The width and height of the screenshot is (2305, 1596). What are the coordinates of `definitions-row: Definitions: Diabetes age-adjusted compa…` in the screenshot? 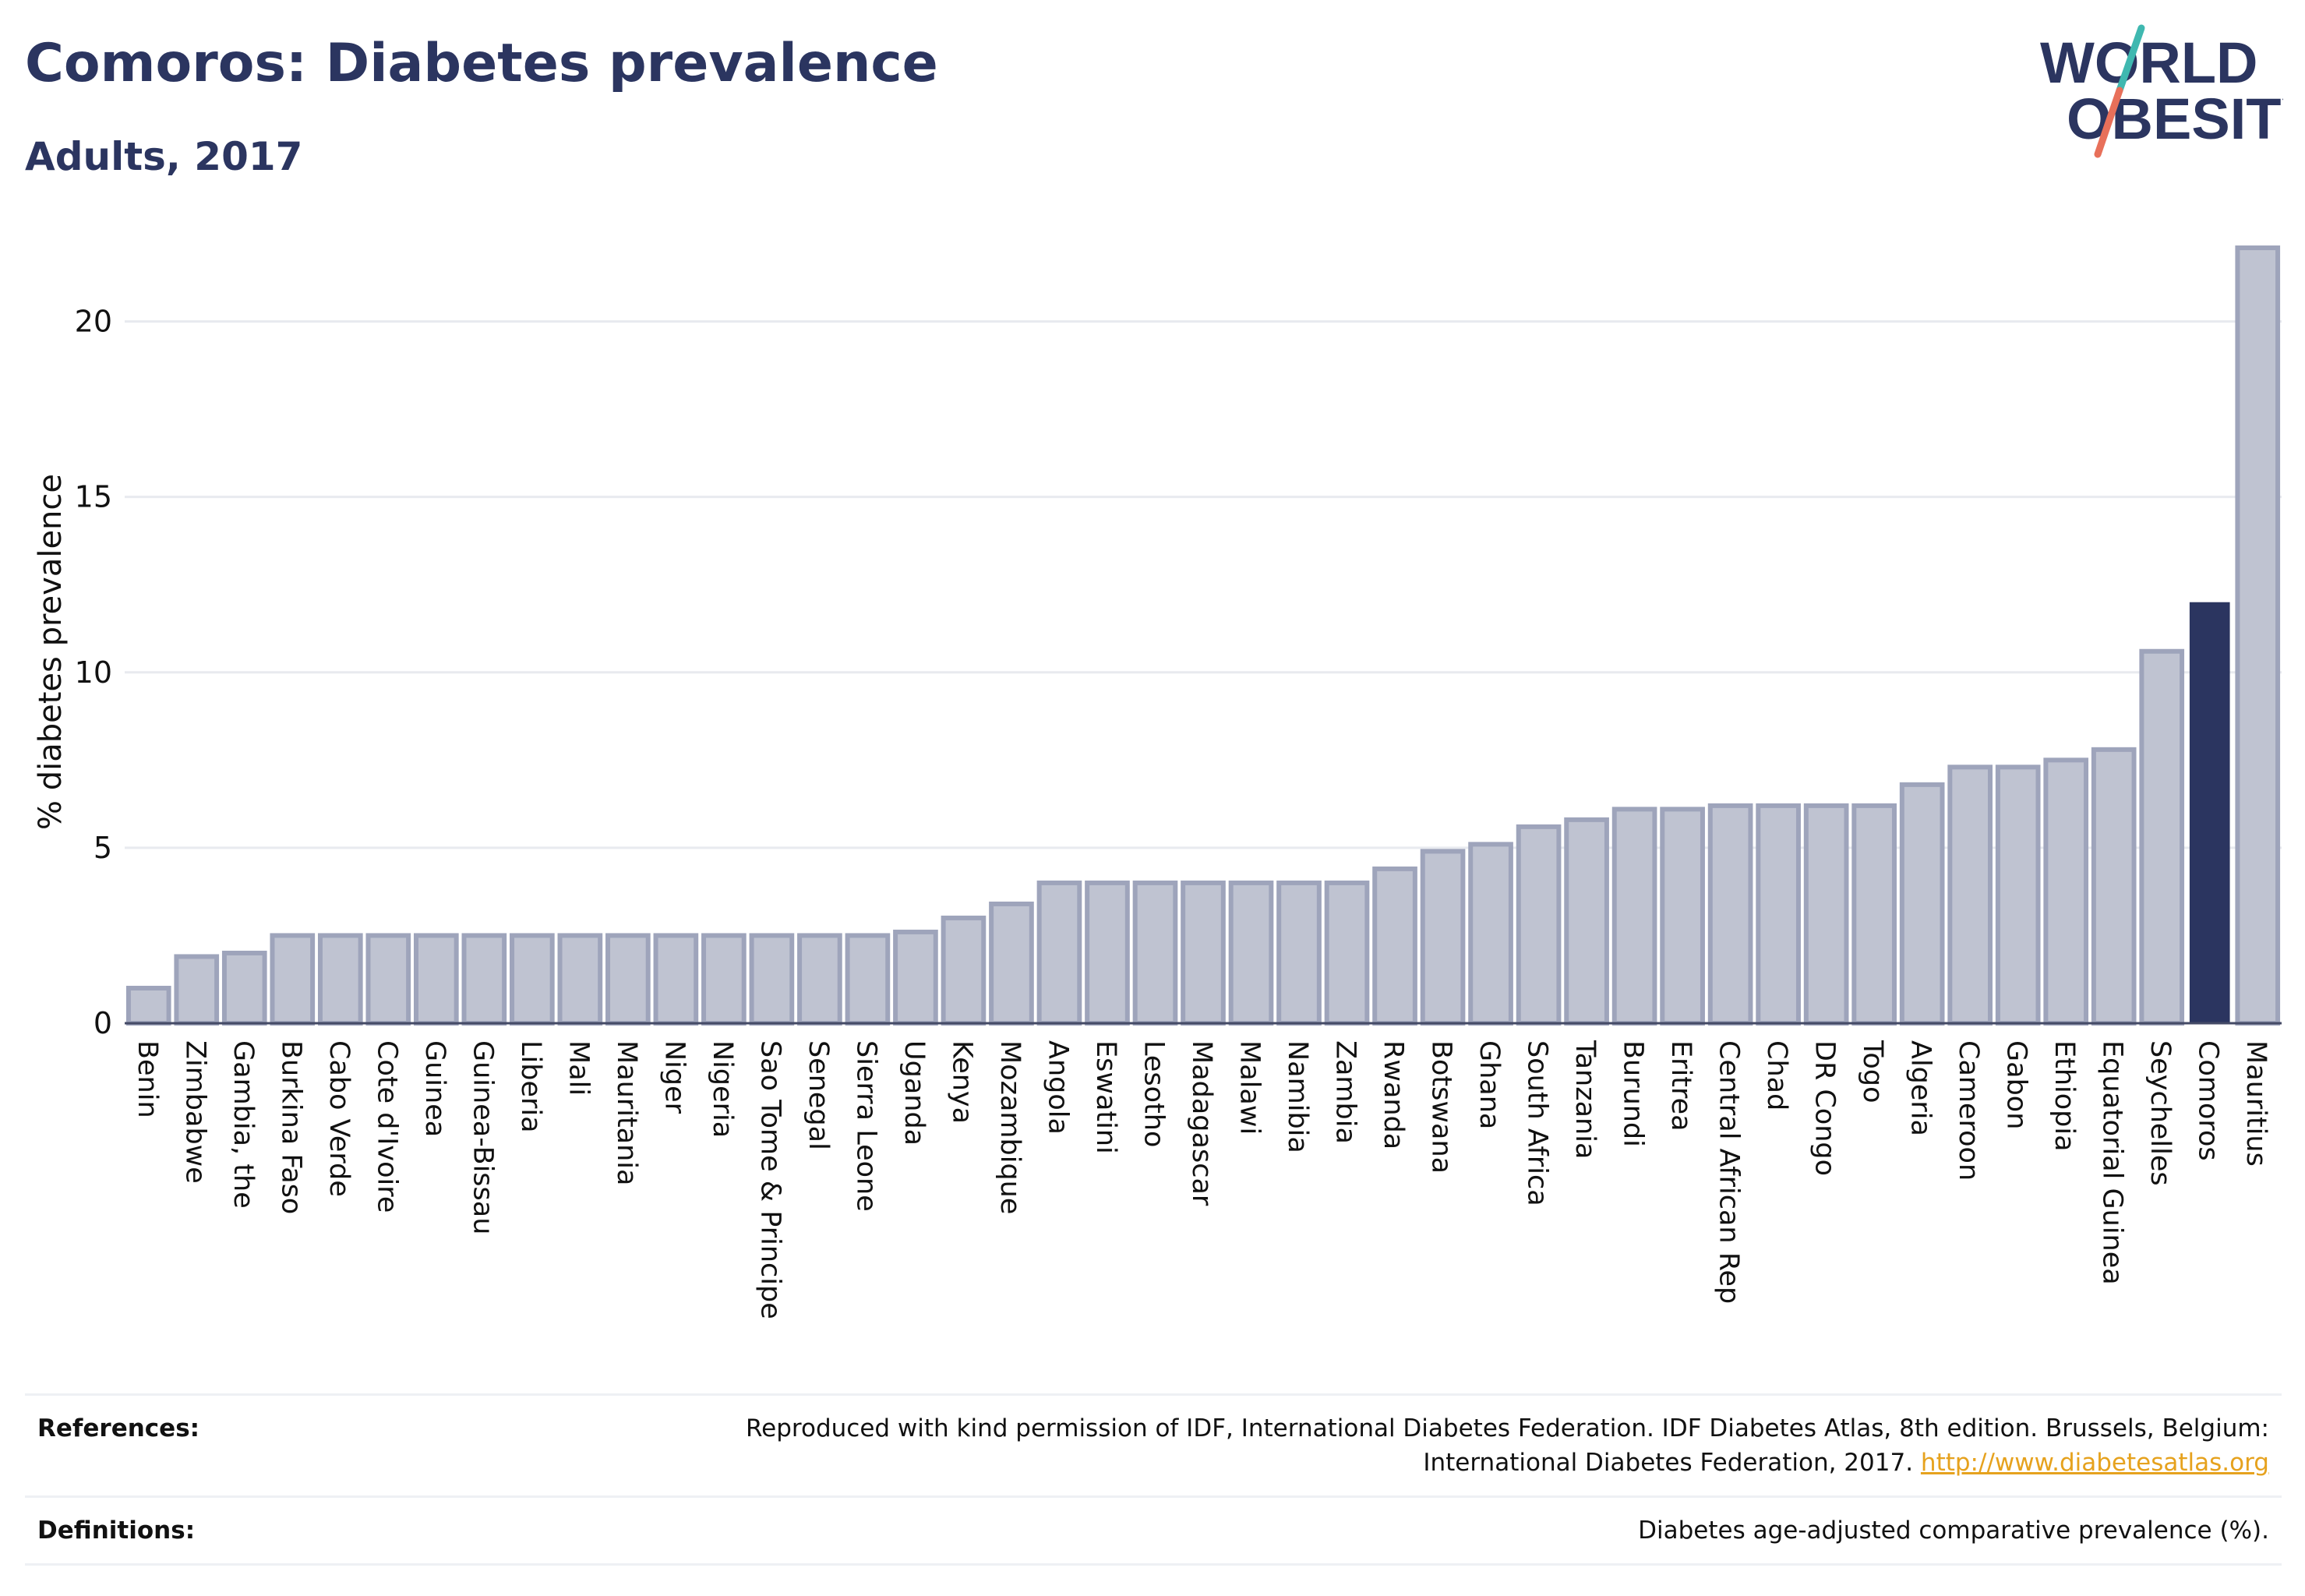 It's located at (1153, 1530).